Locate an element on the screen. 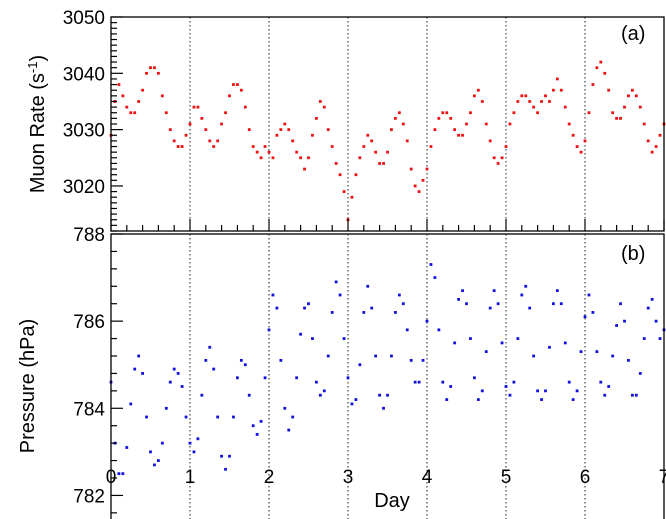 The height and width of the screenshot is (519, 666). x-axis-title: Day is located at coordinates (392, 501).